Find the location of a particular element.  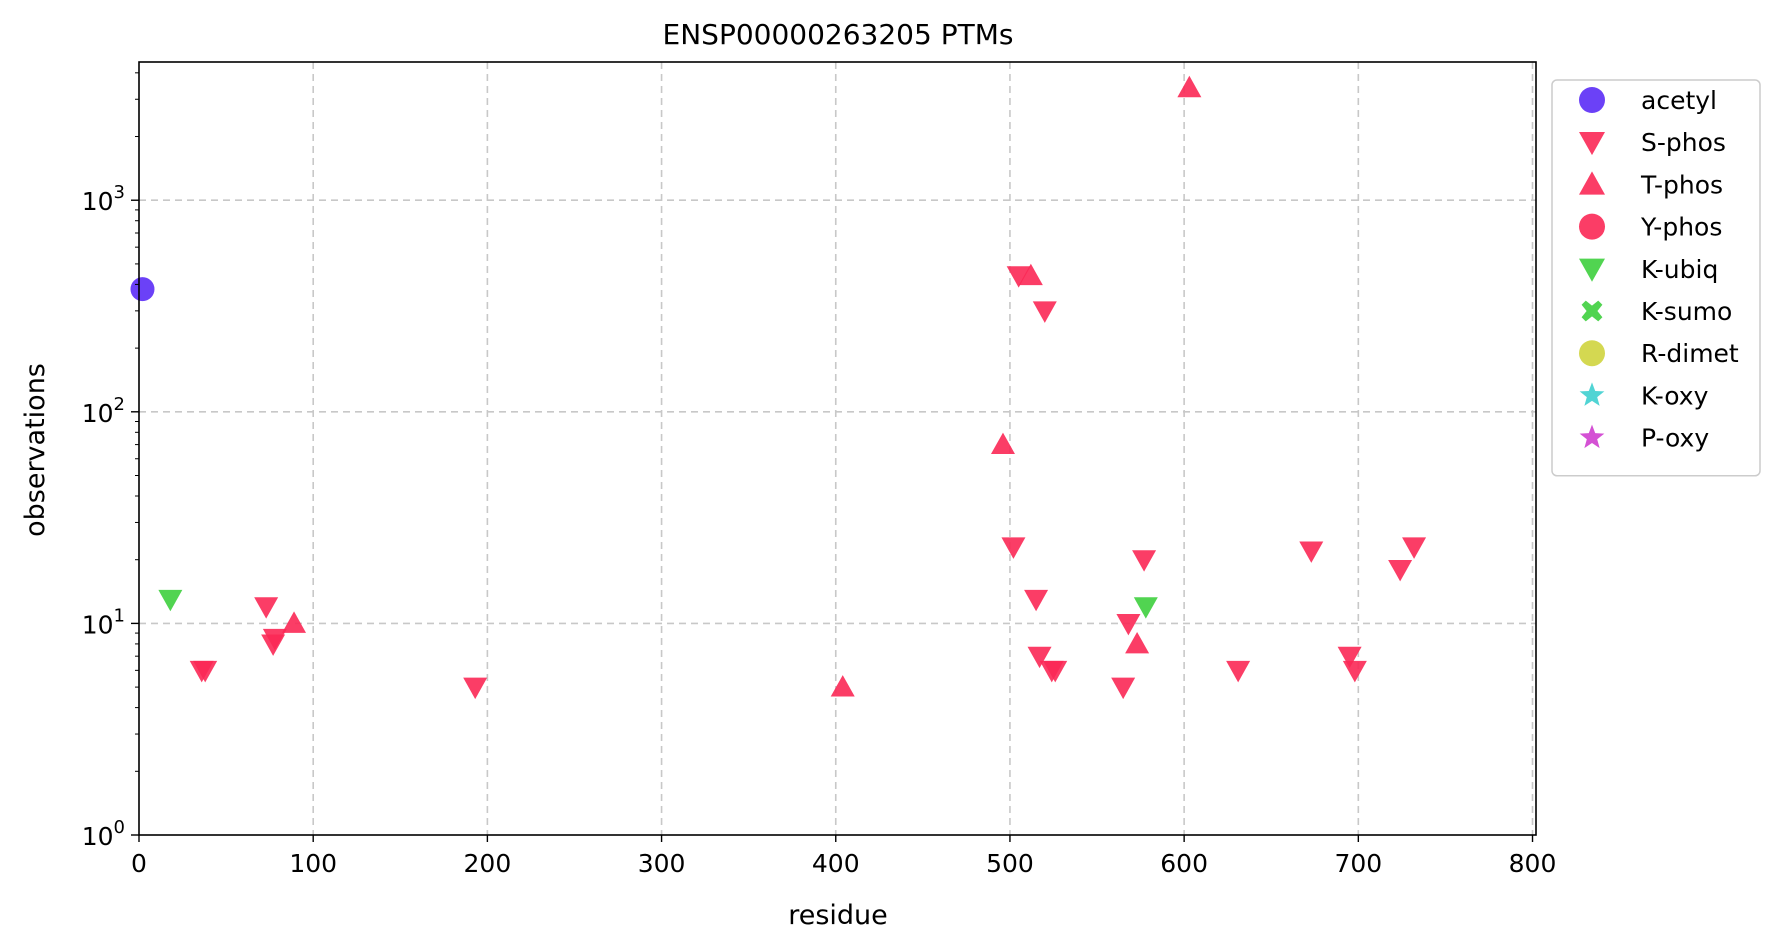

legend-marker-y-phos is located at coordinates (1592, 226).